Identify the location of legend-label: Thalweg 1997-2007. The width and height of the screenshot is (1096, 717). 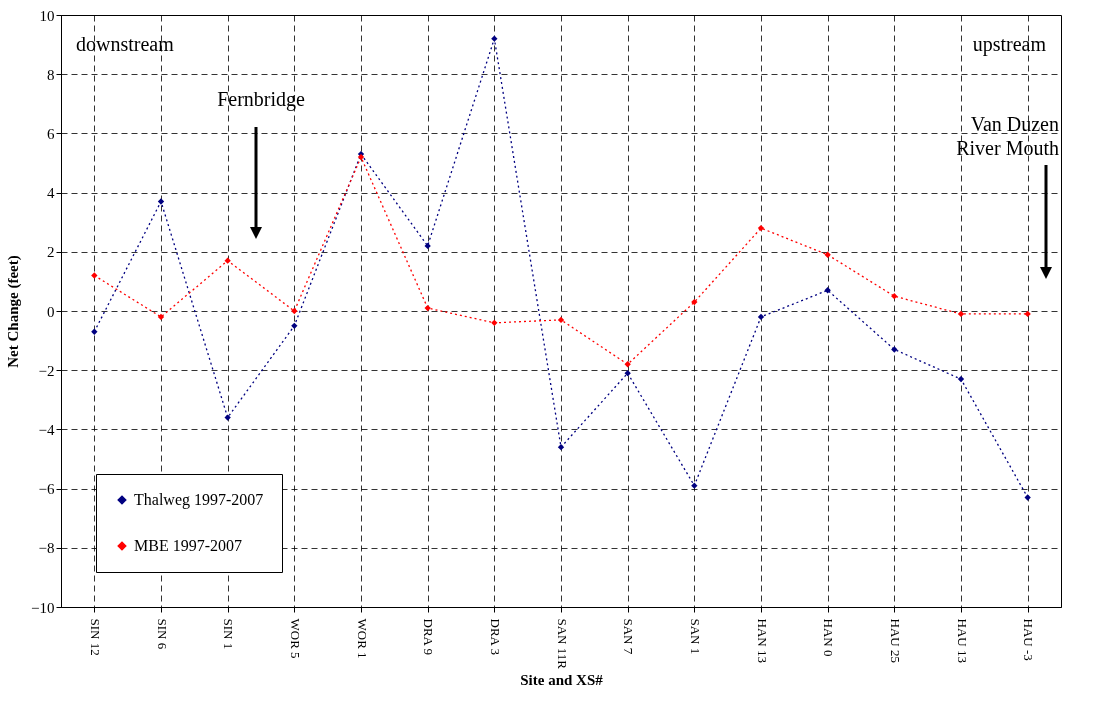
(199, 500).